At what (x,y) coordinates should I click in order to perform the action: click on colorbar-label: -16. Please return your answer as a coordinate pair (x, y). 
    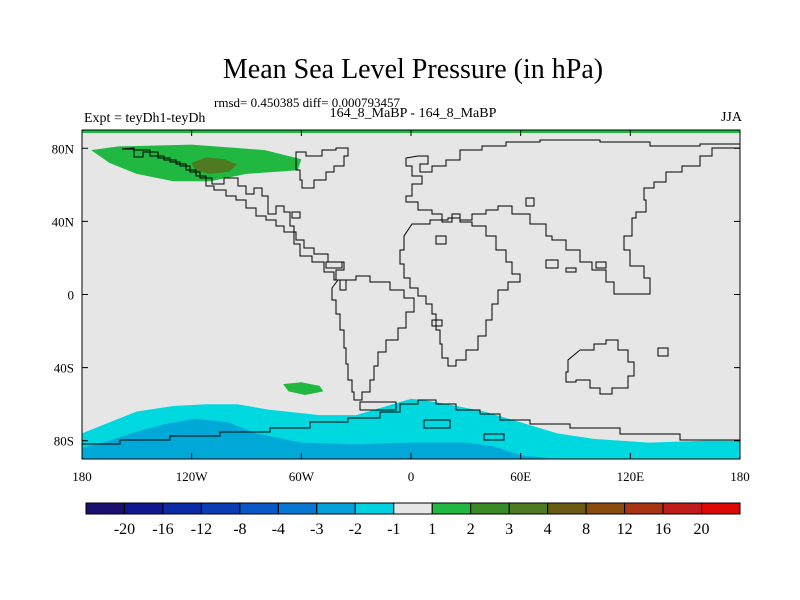
    Looking at the image, I should click on (162, 529).